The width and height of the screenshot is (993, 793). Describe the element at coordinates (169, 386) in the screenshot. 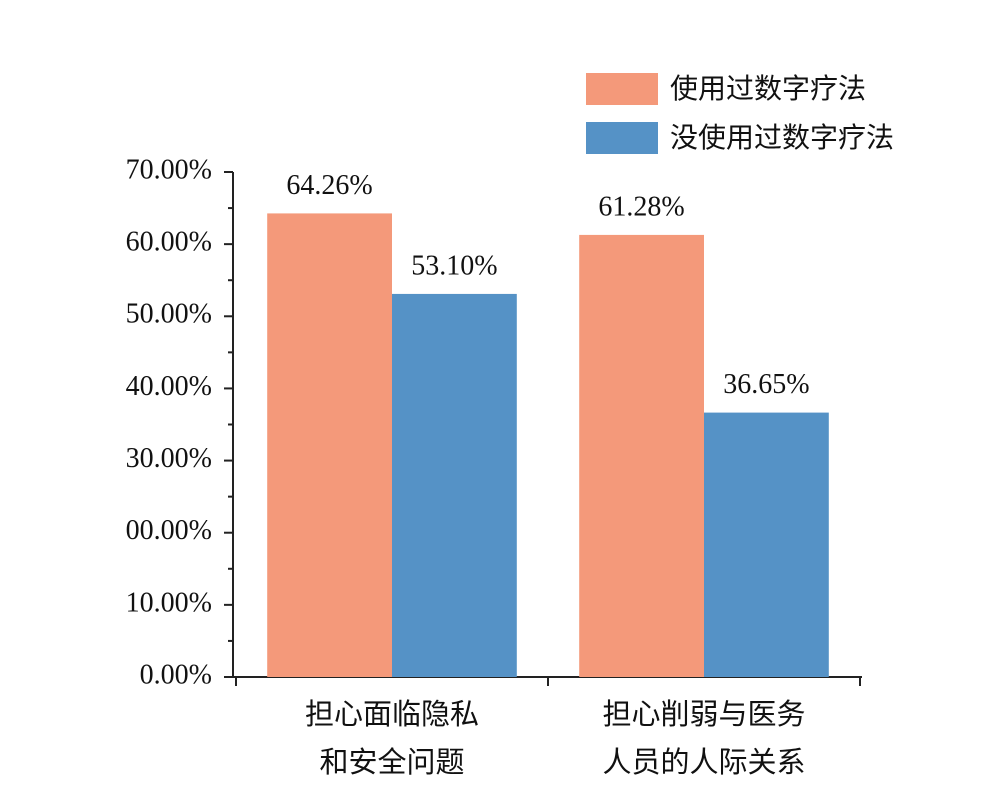

I see `y-tick-label: 40.00%` at that location.